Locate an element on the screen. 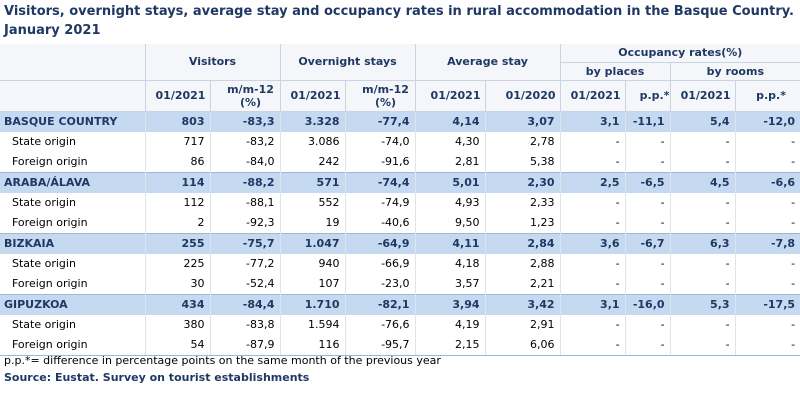 This screenshot has height=401, width=800. row-label: ARABA/ÁLAVA is located at coordinates (72, 182).